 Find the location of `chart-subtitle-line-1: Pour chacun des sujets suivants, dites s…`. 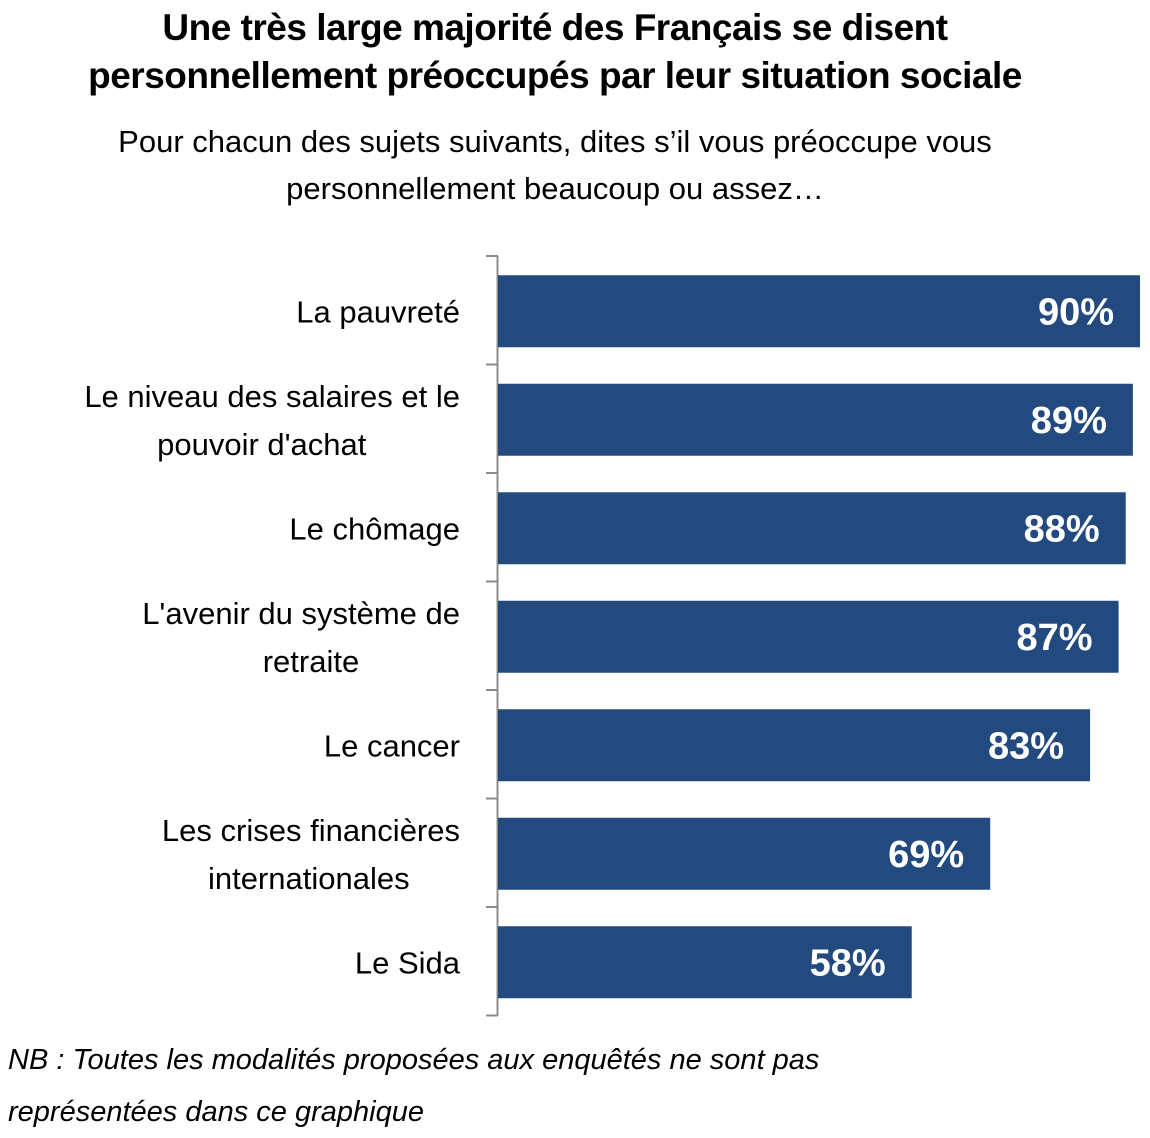

chart-subtitle-line-1: Pour chacun des sujets suivants, dites s… is located at coordinates (555, 141).